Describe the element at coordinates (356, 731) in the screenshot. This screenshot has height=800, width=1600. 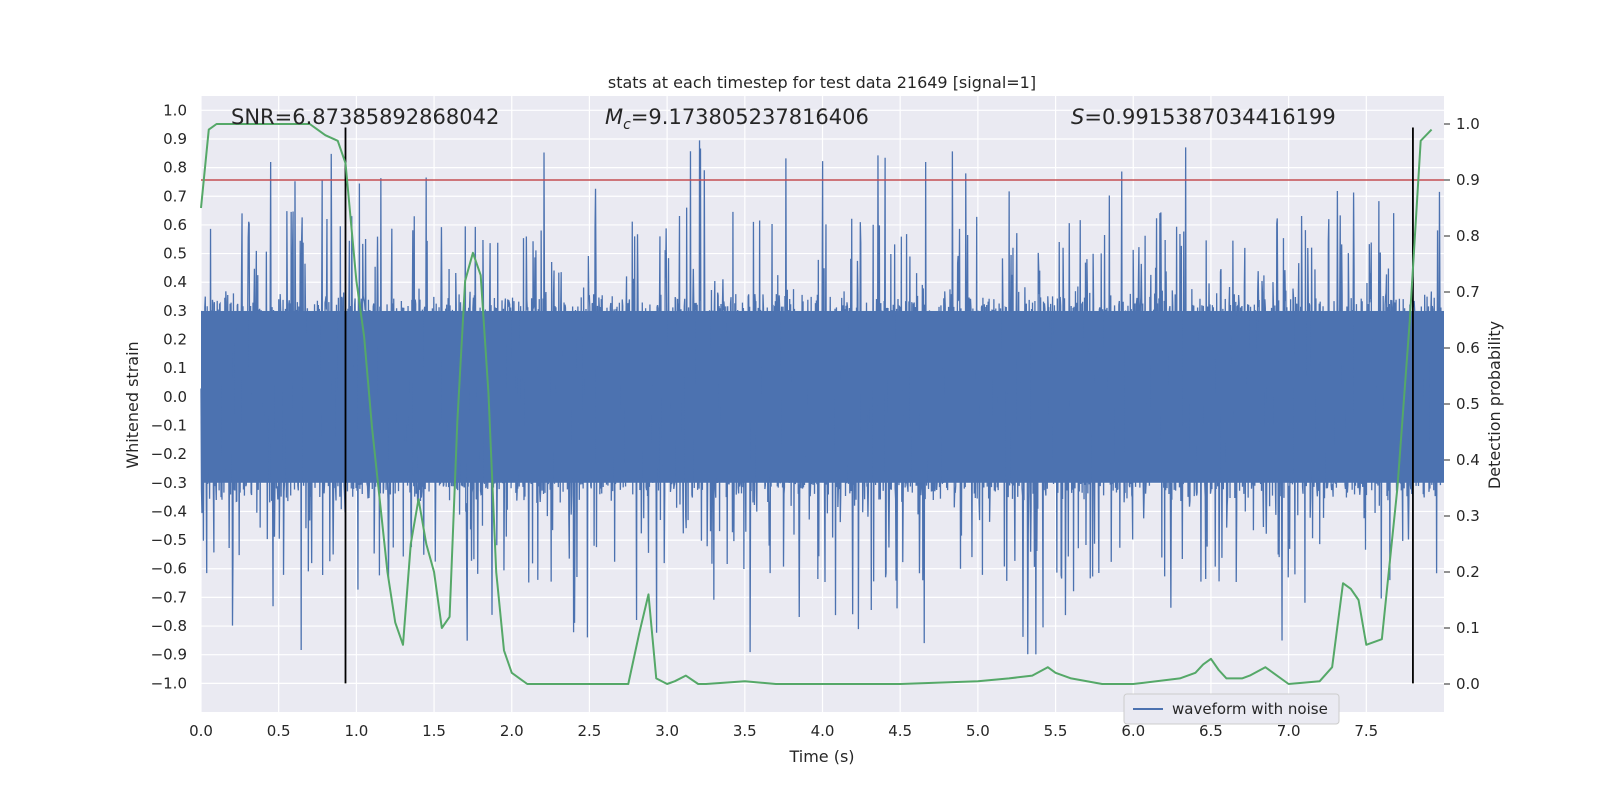
I see `x-tick-label: 1.0` at that location.